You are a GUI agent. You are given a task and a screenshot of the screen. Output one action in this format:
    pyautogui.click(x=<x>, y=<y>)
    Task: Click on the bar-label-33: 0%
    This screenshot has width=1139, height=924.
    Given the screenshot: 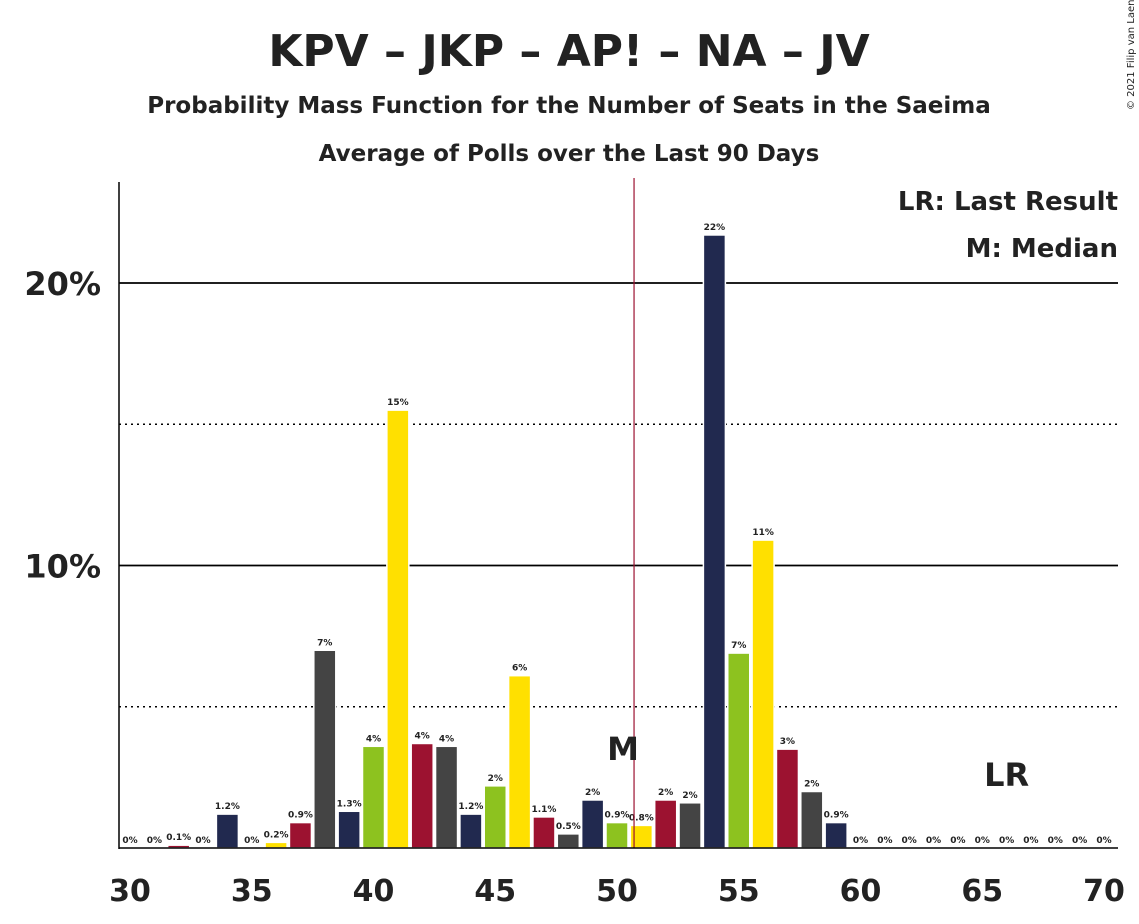 What is the action you would take?
    pyautogui.click(x=202, y=841)
    